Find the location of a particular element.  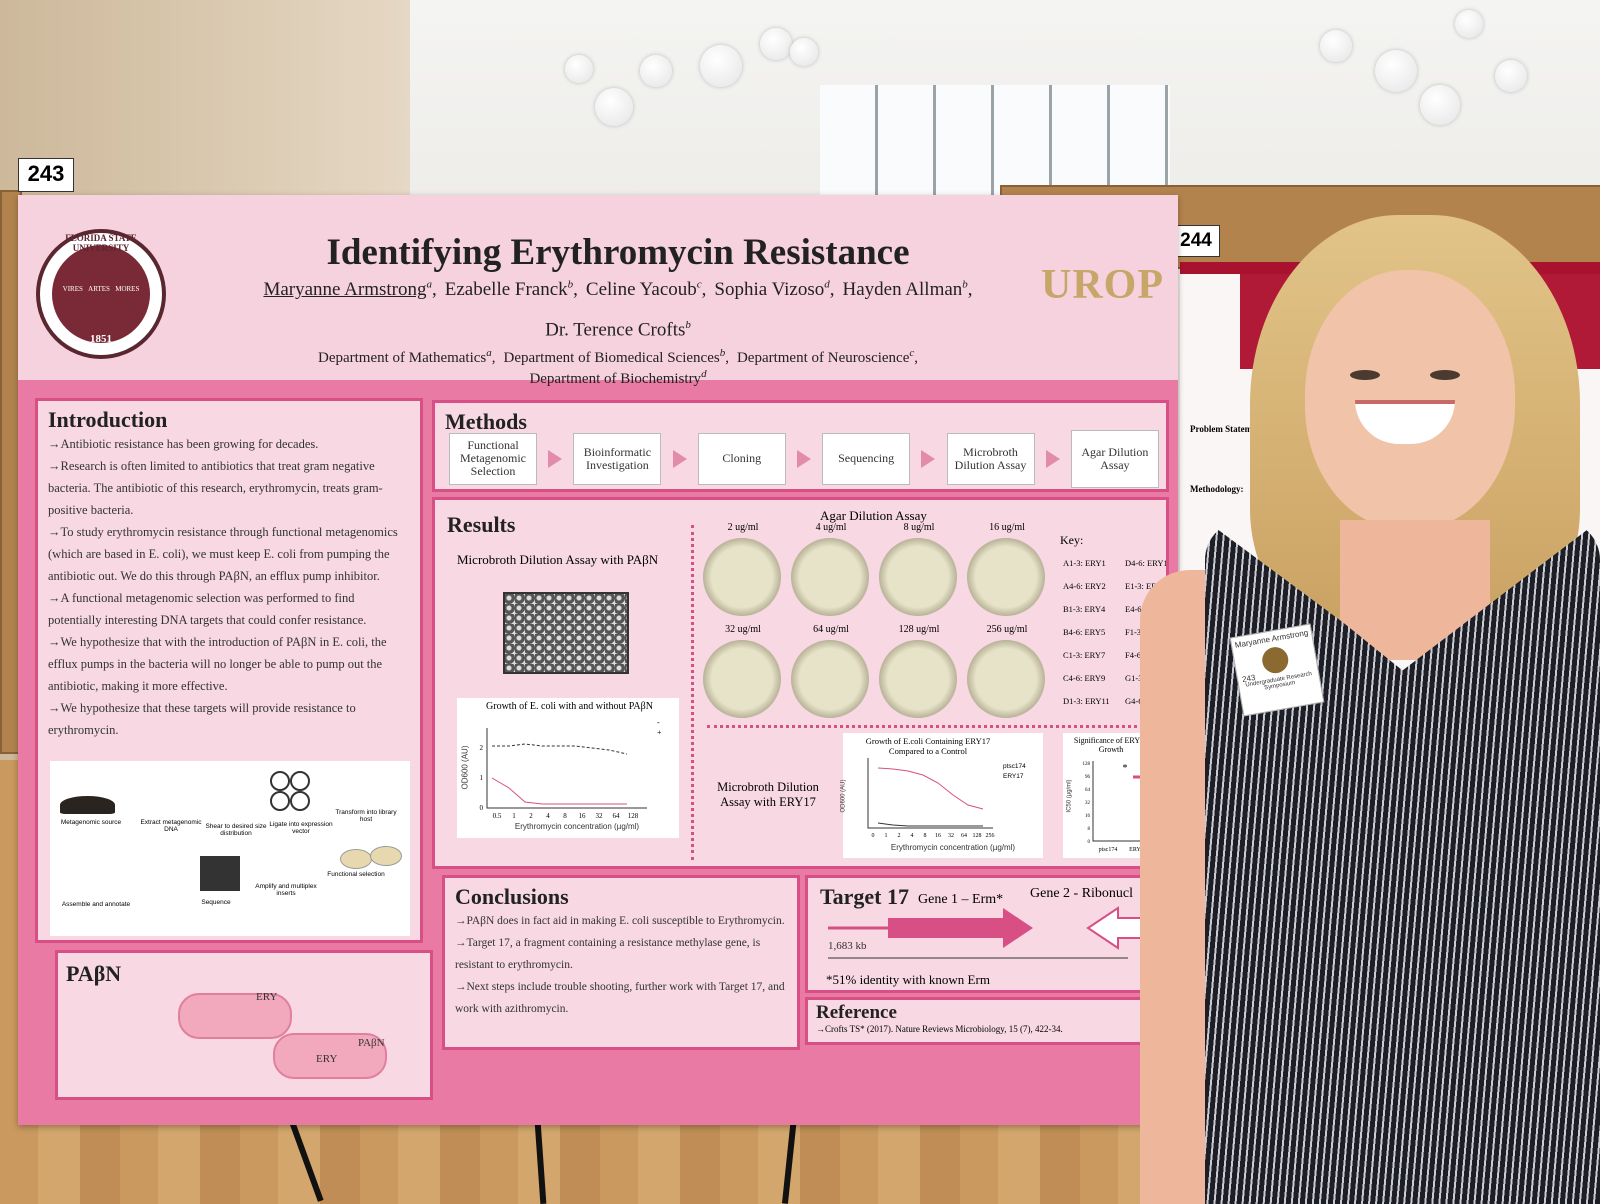

name-tag-seal is located at coordinates (1275, 660).